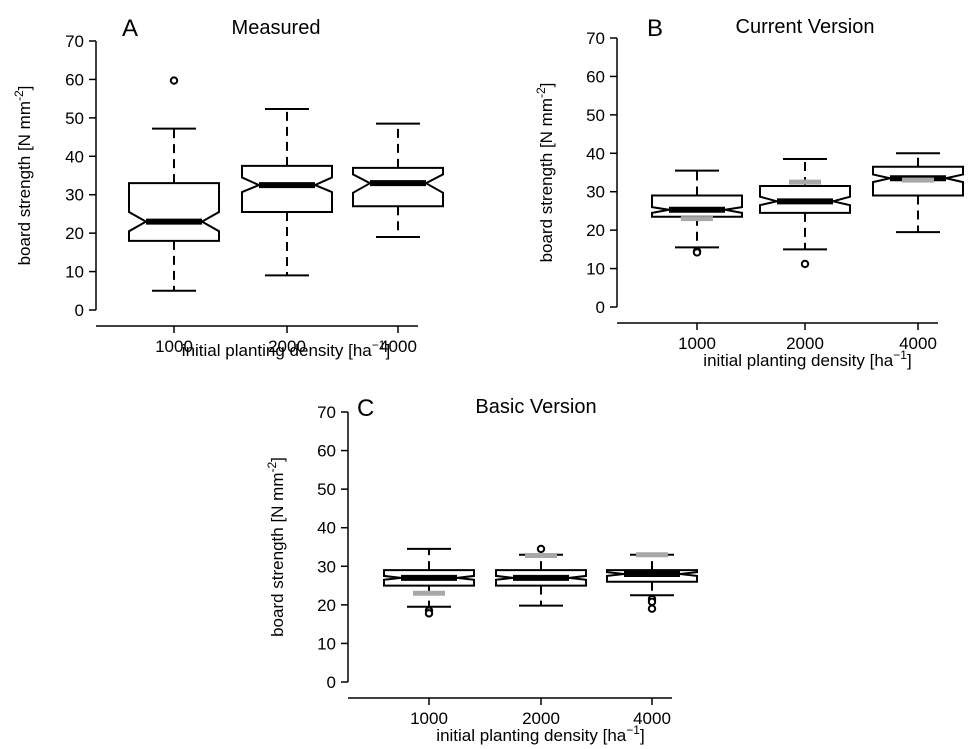 The image size is (974, 749). Describe the element at coordinates (365, 408) in the screenshot. I see `panel-letter: C` at that location.